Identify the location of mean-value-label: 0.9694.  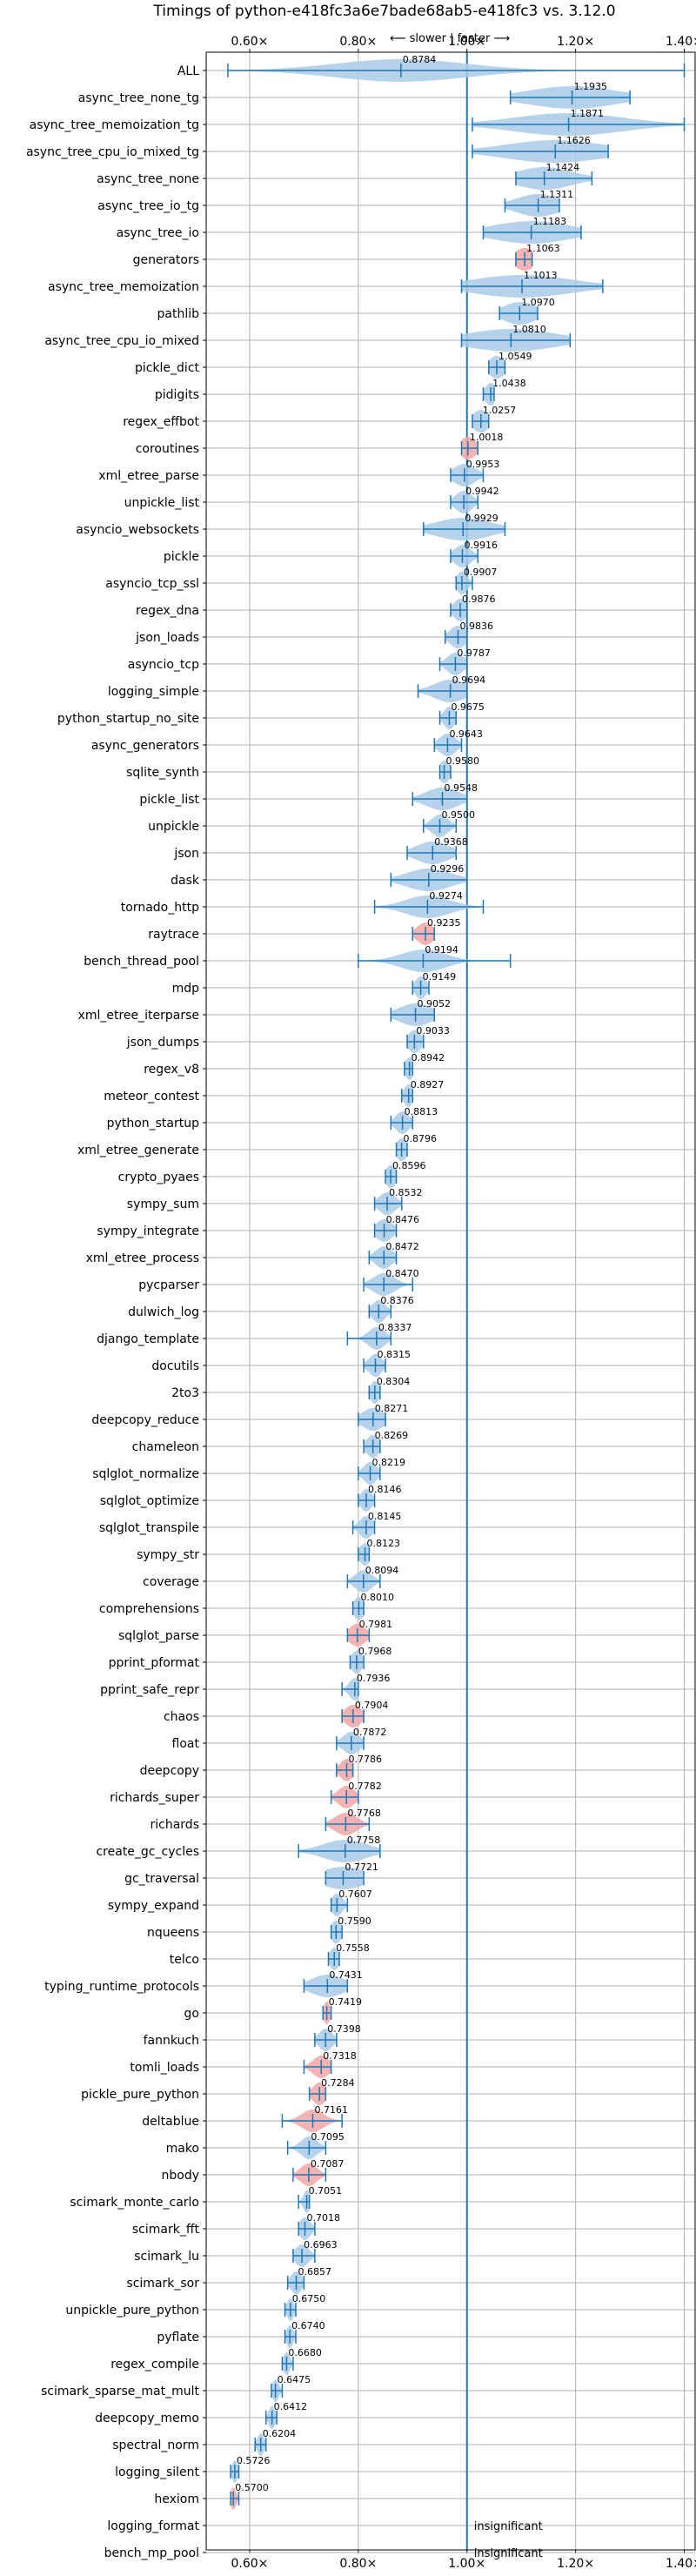
(469, 680).